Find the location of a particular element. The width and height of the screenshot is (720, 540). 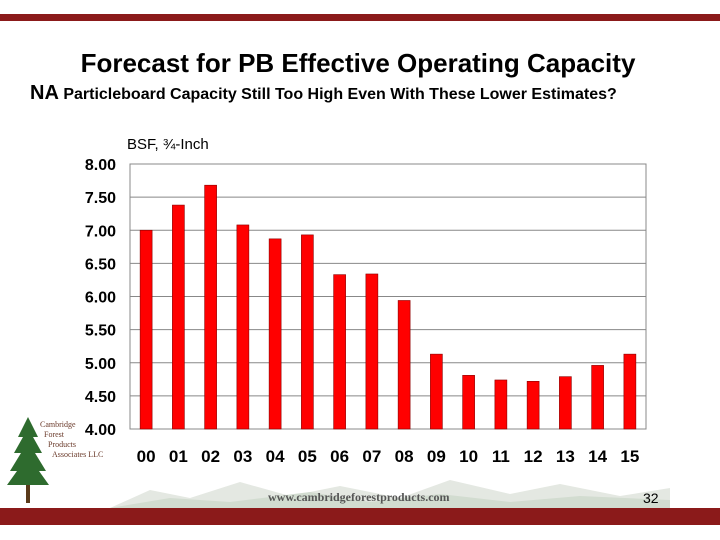

mountain-decoration is located at coordinates (390, 494).